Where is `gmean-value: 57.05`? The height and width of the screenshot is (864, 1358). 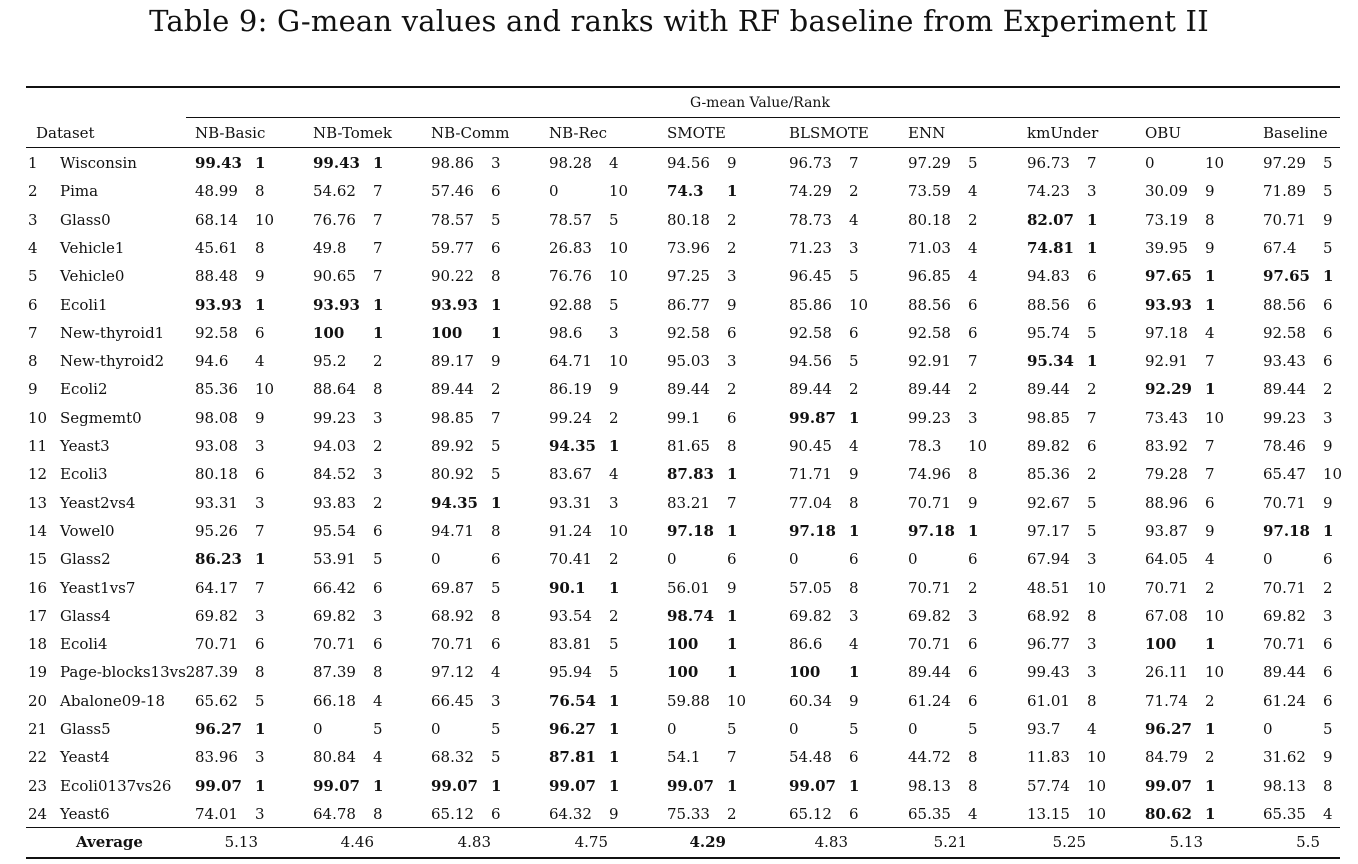
gmean-value: 57.05 is located at coordinates (810, 587).